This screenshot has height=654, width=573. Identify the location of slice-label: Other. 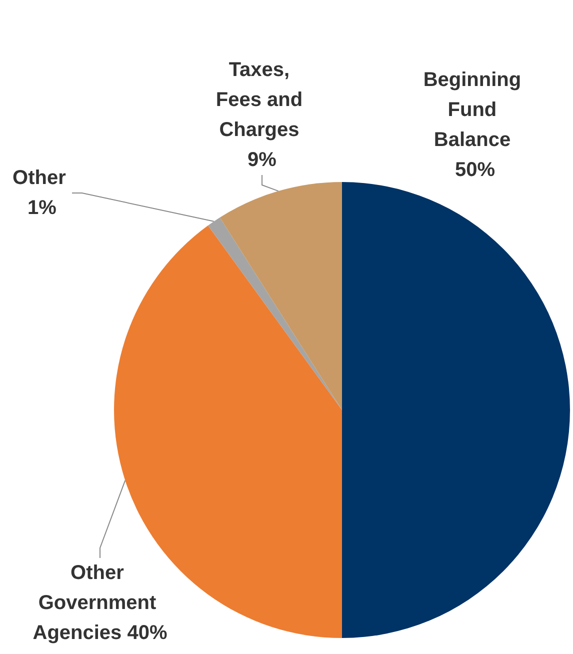
(42, 178).